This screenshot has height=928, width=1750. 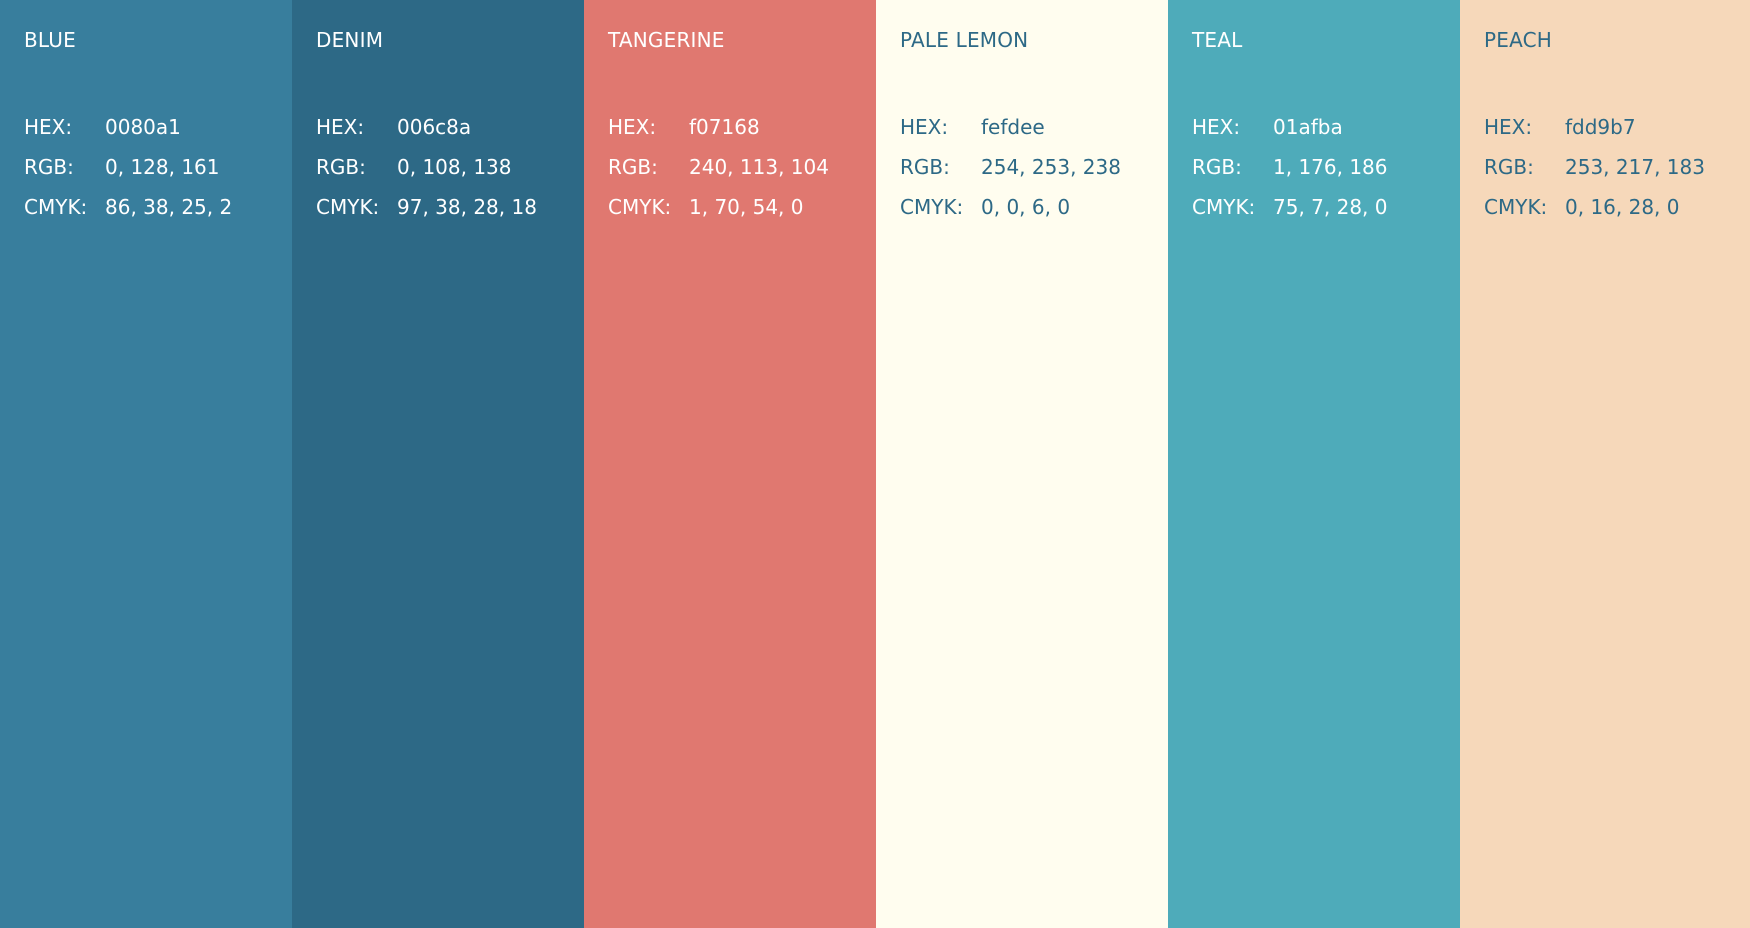 What do you see at coordinates (1330, 167) in the screenshot?
I see `rgb-value: 1, 176, 186` at bounding box center [1330, 167].